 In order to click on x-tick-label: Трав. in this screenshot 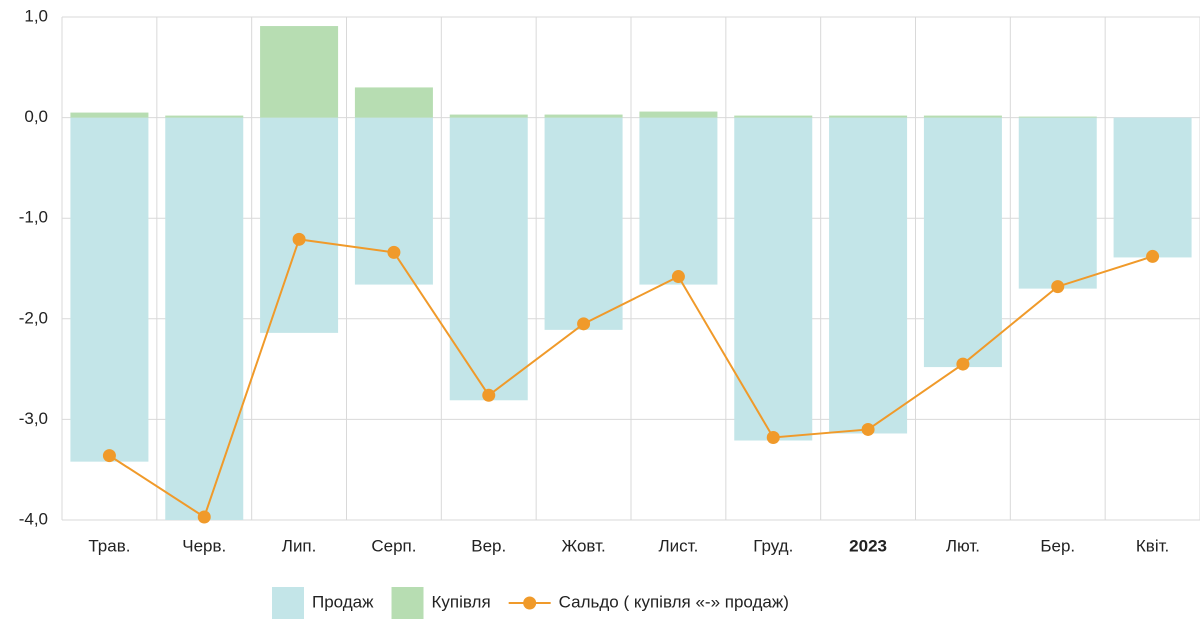, I will do `click(109, 545)`.